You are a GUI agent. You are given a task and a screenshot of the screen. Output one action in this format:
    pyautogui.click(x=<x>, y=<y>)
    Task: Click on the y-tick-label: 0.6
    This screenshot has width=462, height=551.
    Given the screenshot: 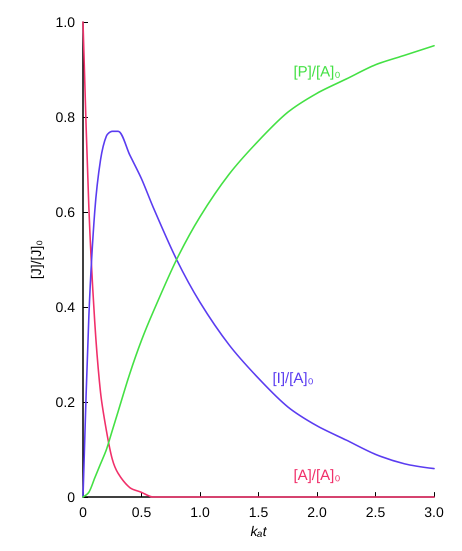 What is the action you would take?
    pyautogui.click(x=66, y=212)
    